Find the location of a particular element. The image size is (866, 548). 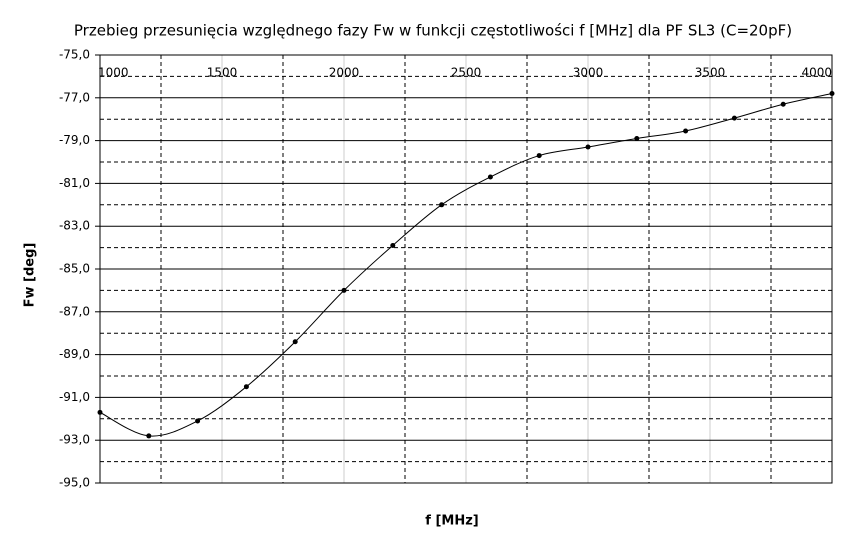

x-tick-label: 1000 is located at coordinates (113, 73).